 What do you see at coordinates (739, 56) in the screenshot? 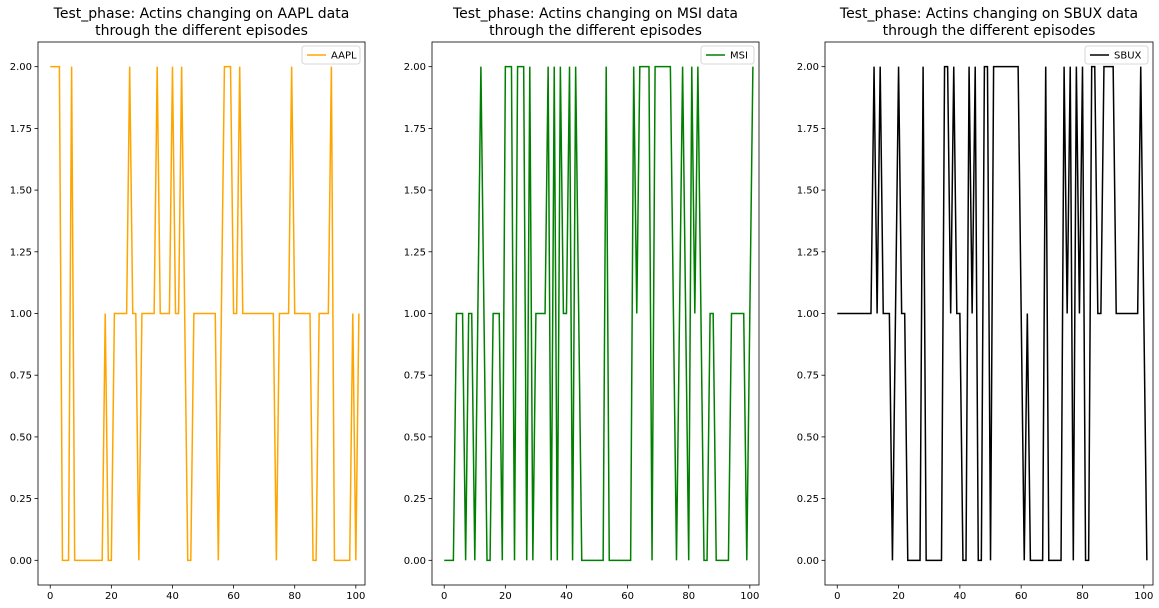
I see `legend-label: MSI` at bounding box center [739, 56].